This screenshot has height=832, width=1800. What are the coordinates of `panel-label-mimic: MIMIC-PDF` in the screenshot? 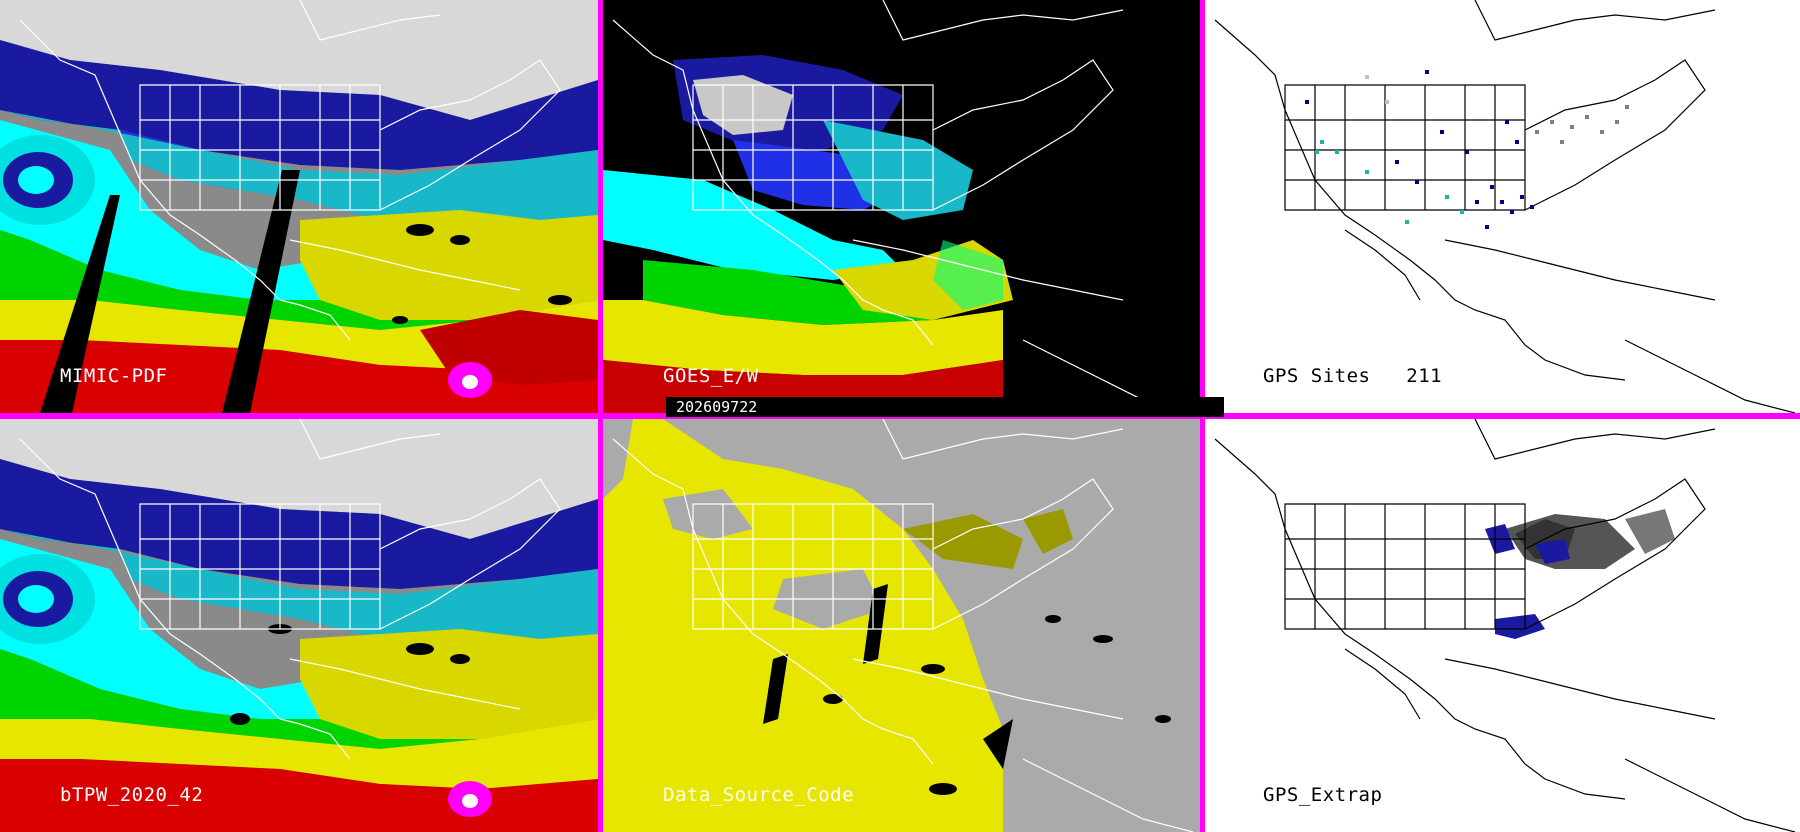 It's located at (114, 376).